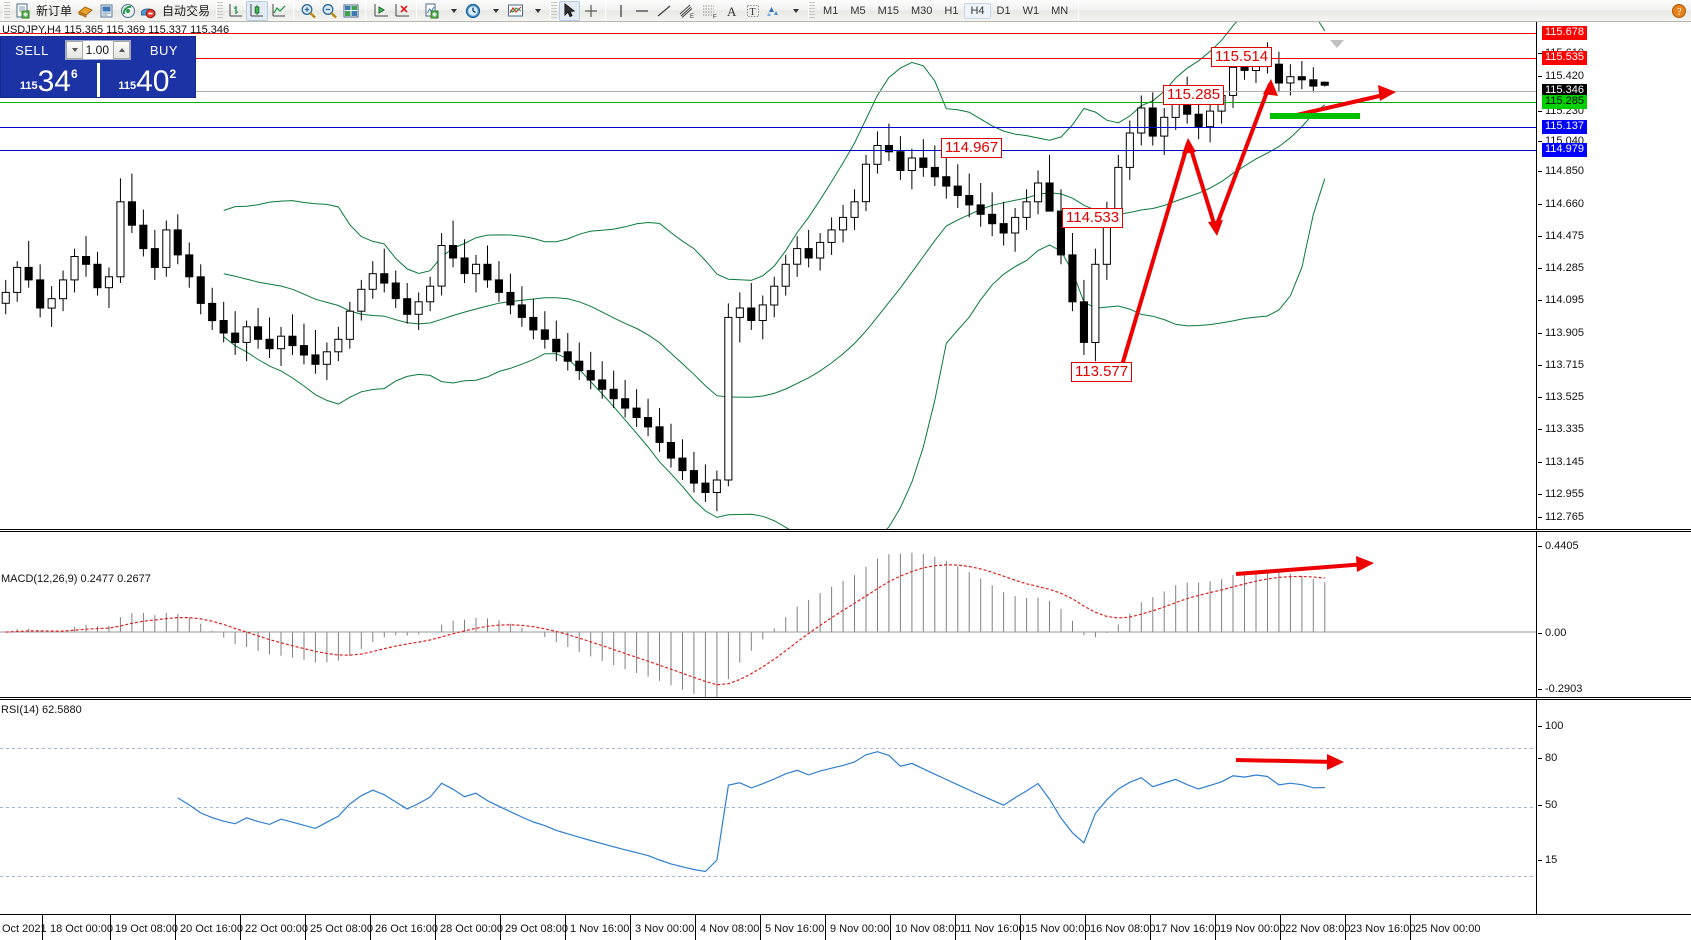  Describe the element at coordinates (794, 11) in the screenshot. I see `shapes-dropdown-icon` at that location.